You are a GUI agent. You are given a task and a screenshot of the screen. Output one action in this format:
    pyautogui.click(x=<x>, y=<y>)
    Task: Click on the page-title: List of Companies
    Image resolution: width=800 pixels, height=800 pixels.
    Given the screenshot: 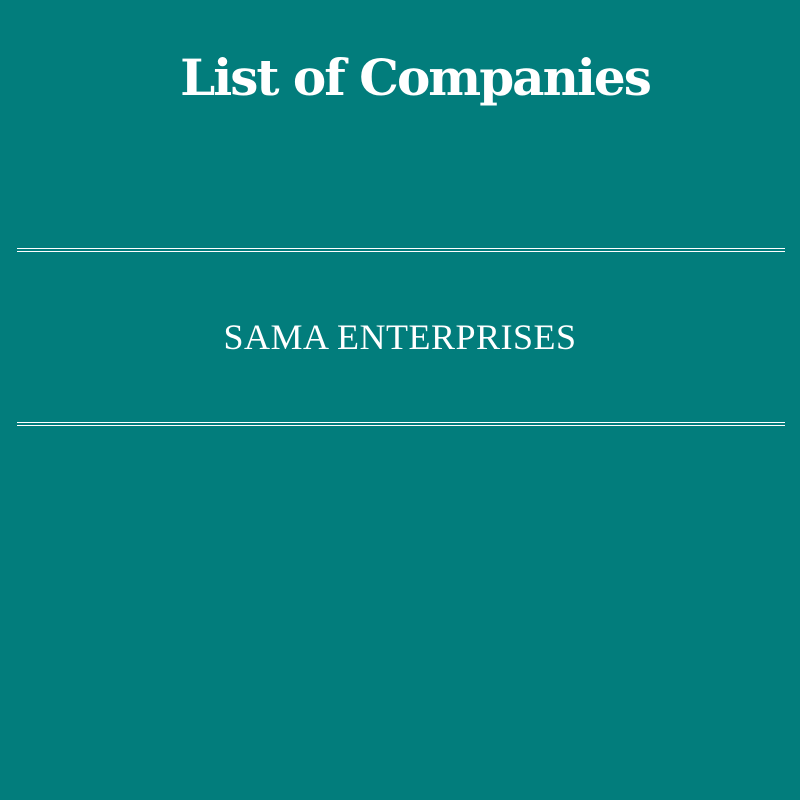 What is the action you would take?
    pyautogui.click(x=416, y=77)
    